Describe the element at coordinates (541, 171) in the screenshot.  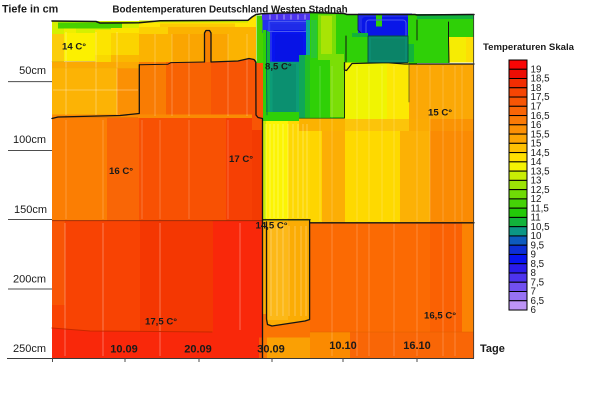
I see `svg-text: 13,5` at that location.